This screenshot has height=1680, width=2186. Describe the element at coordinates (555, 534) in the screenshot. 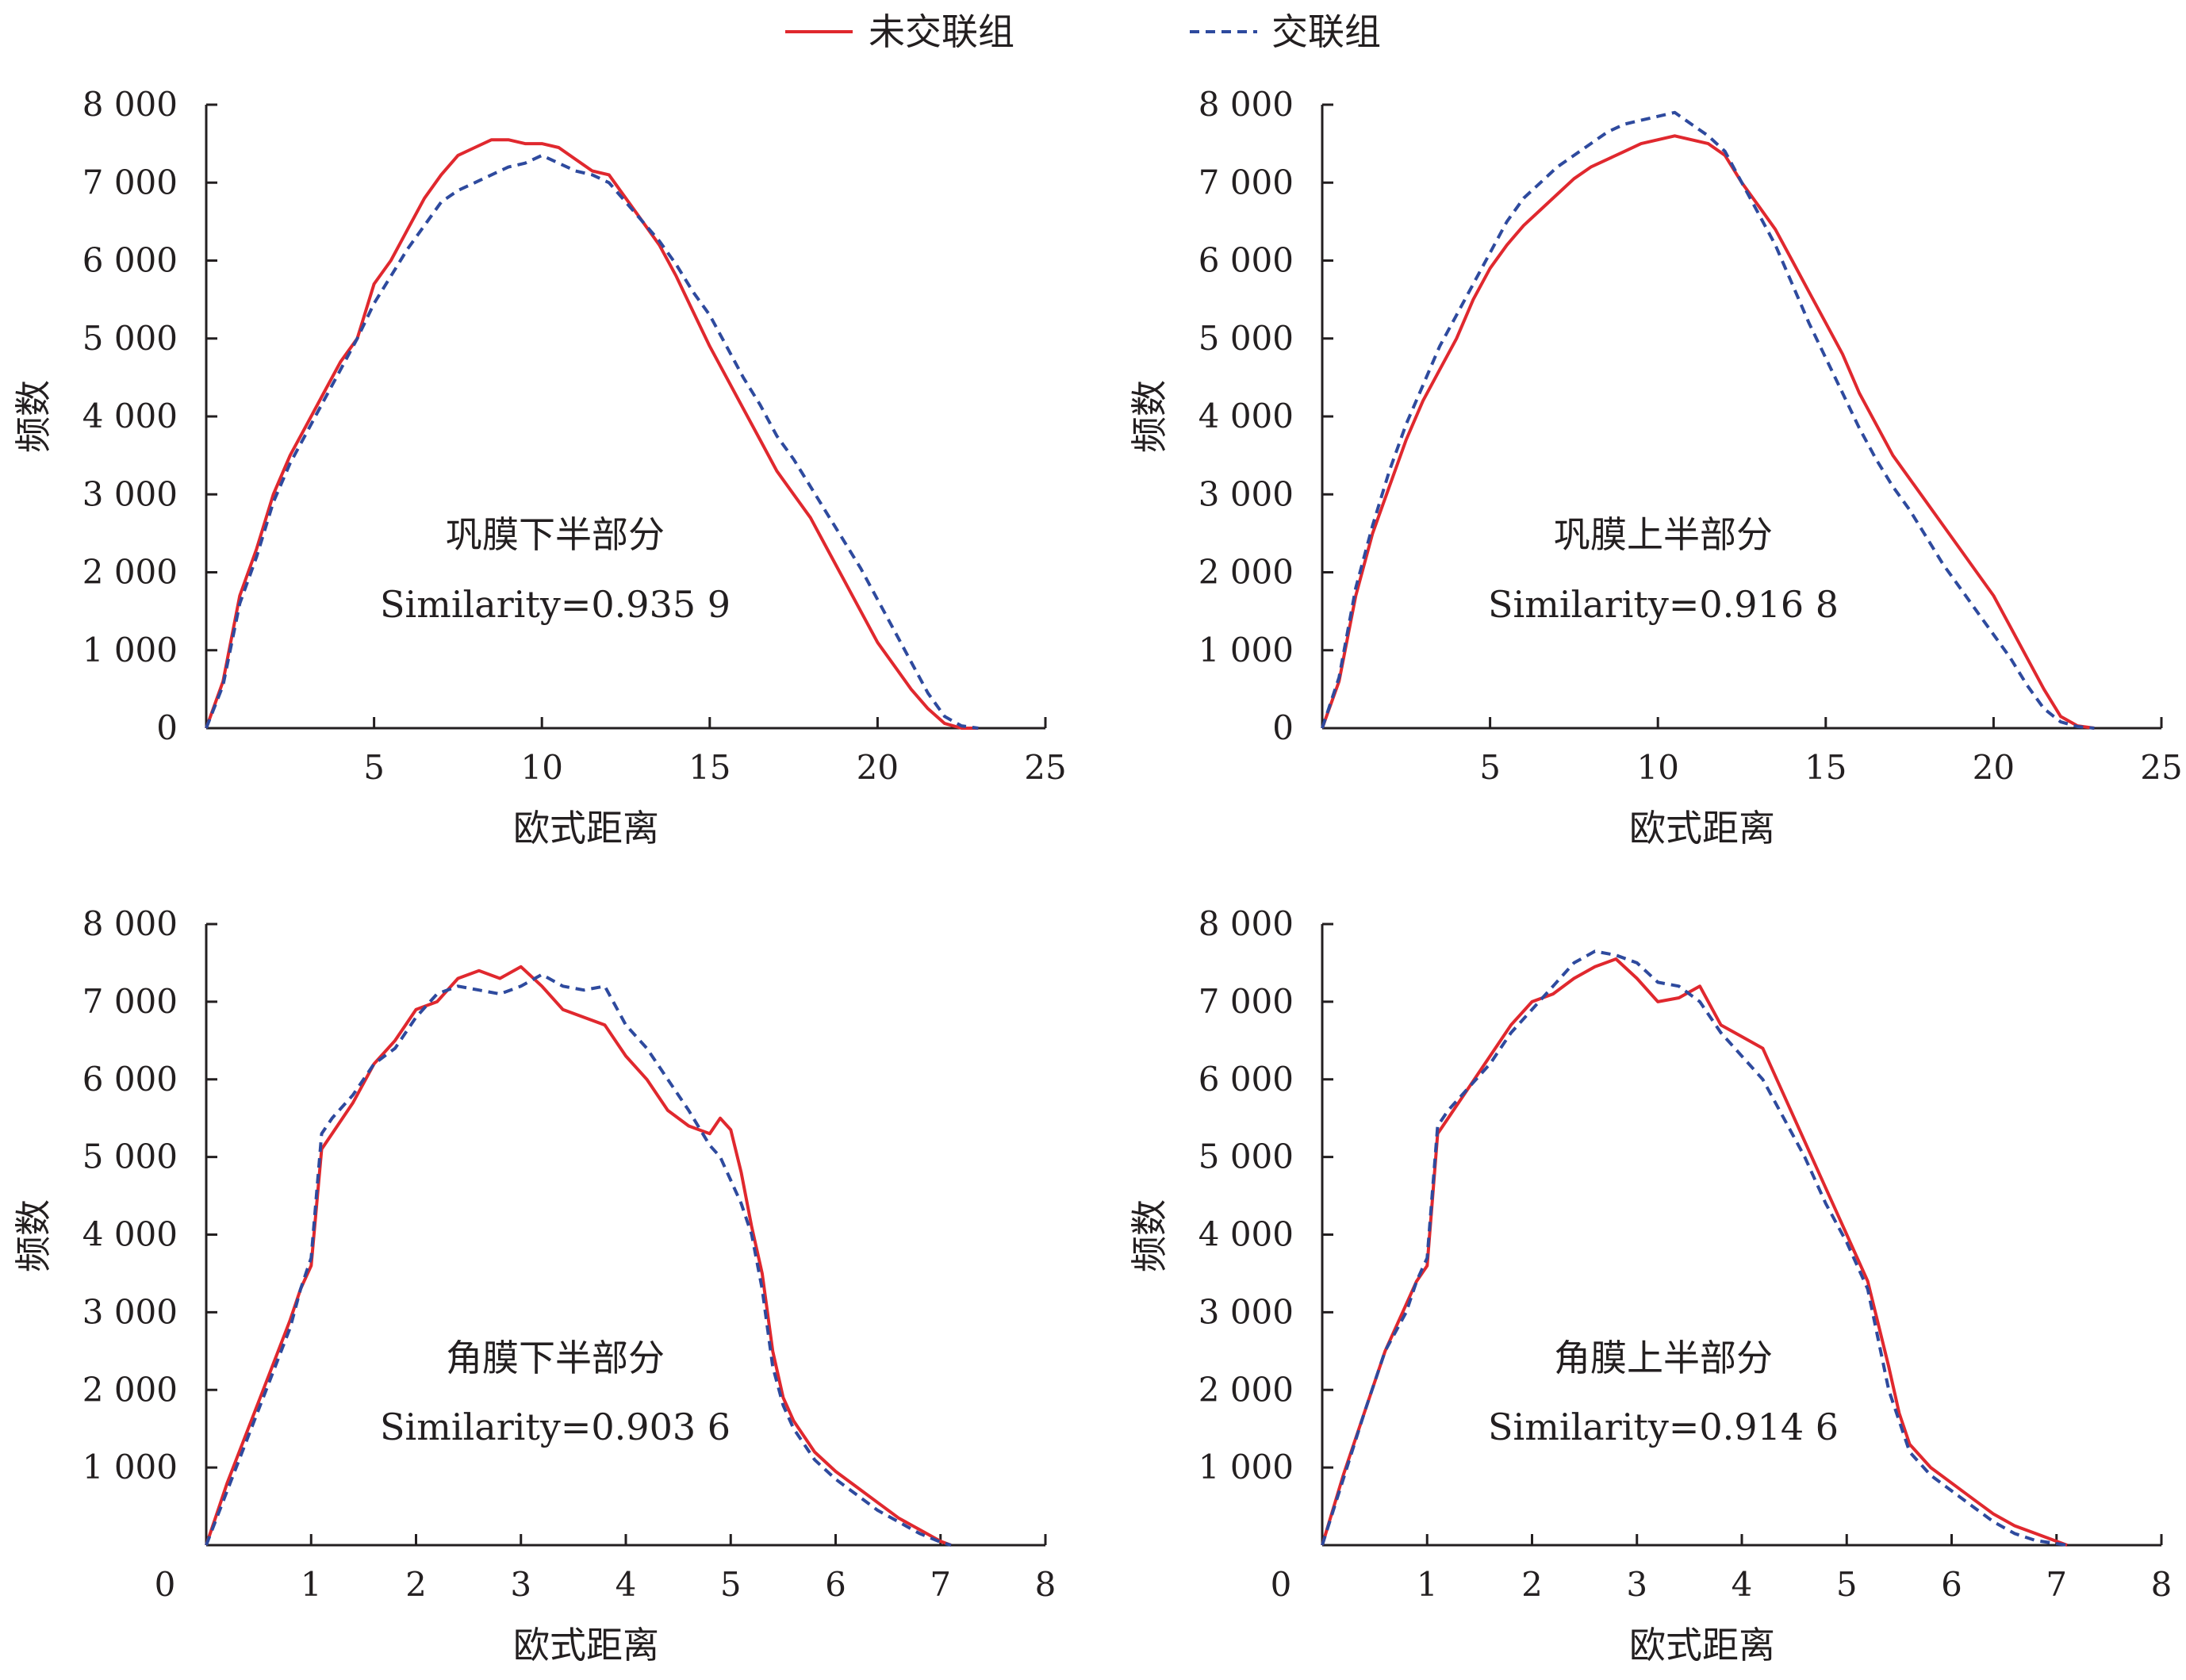

I see `panel-annotation-title: 巩膜下半部分` at that location.